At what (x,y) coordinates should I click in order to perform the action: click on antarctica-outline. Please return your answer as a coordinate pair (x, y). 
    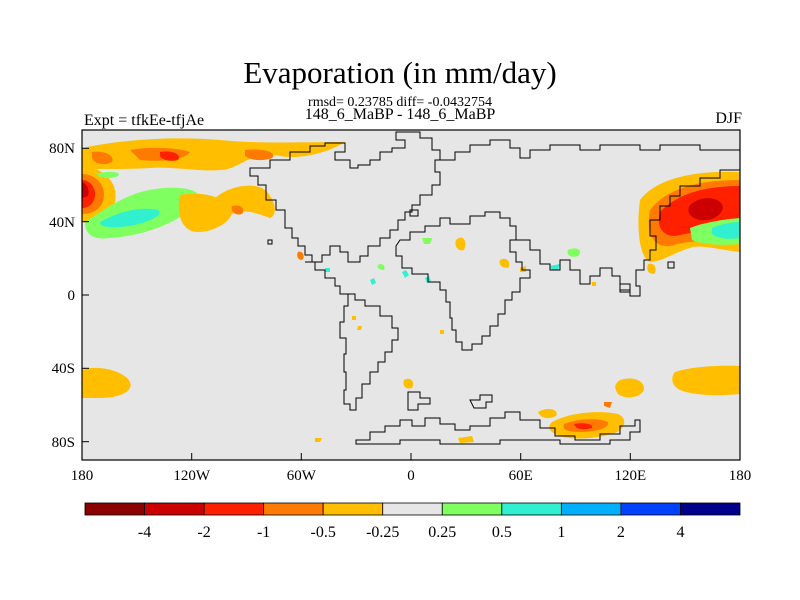
    Looking at the image, I should click on (498, 428).